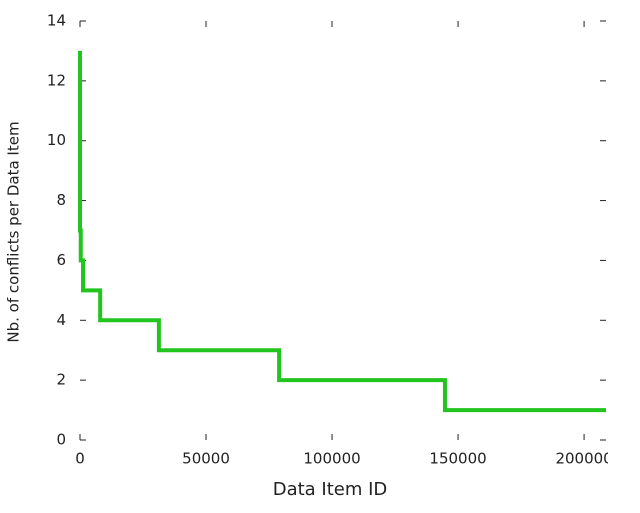 The height and width of the screenshot is (513, 640). Describe the element at coordinates (331, 459) in the screenshot. I see `x-tick-label: 100000` at that location.